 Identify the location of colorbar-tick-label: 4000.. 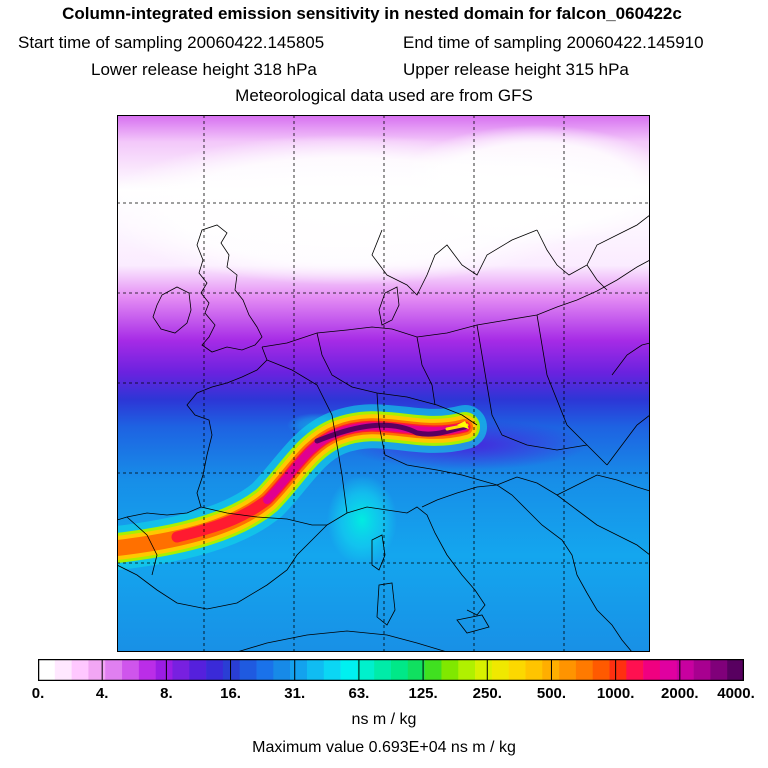
(736, 693).